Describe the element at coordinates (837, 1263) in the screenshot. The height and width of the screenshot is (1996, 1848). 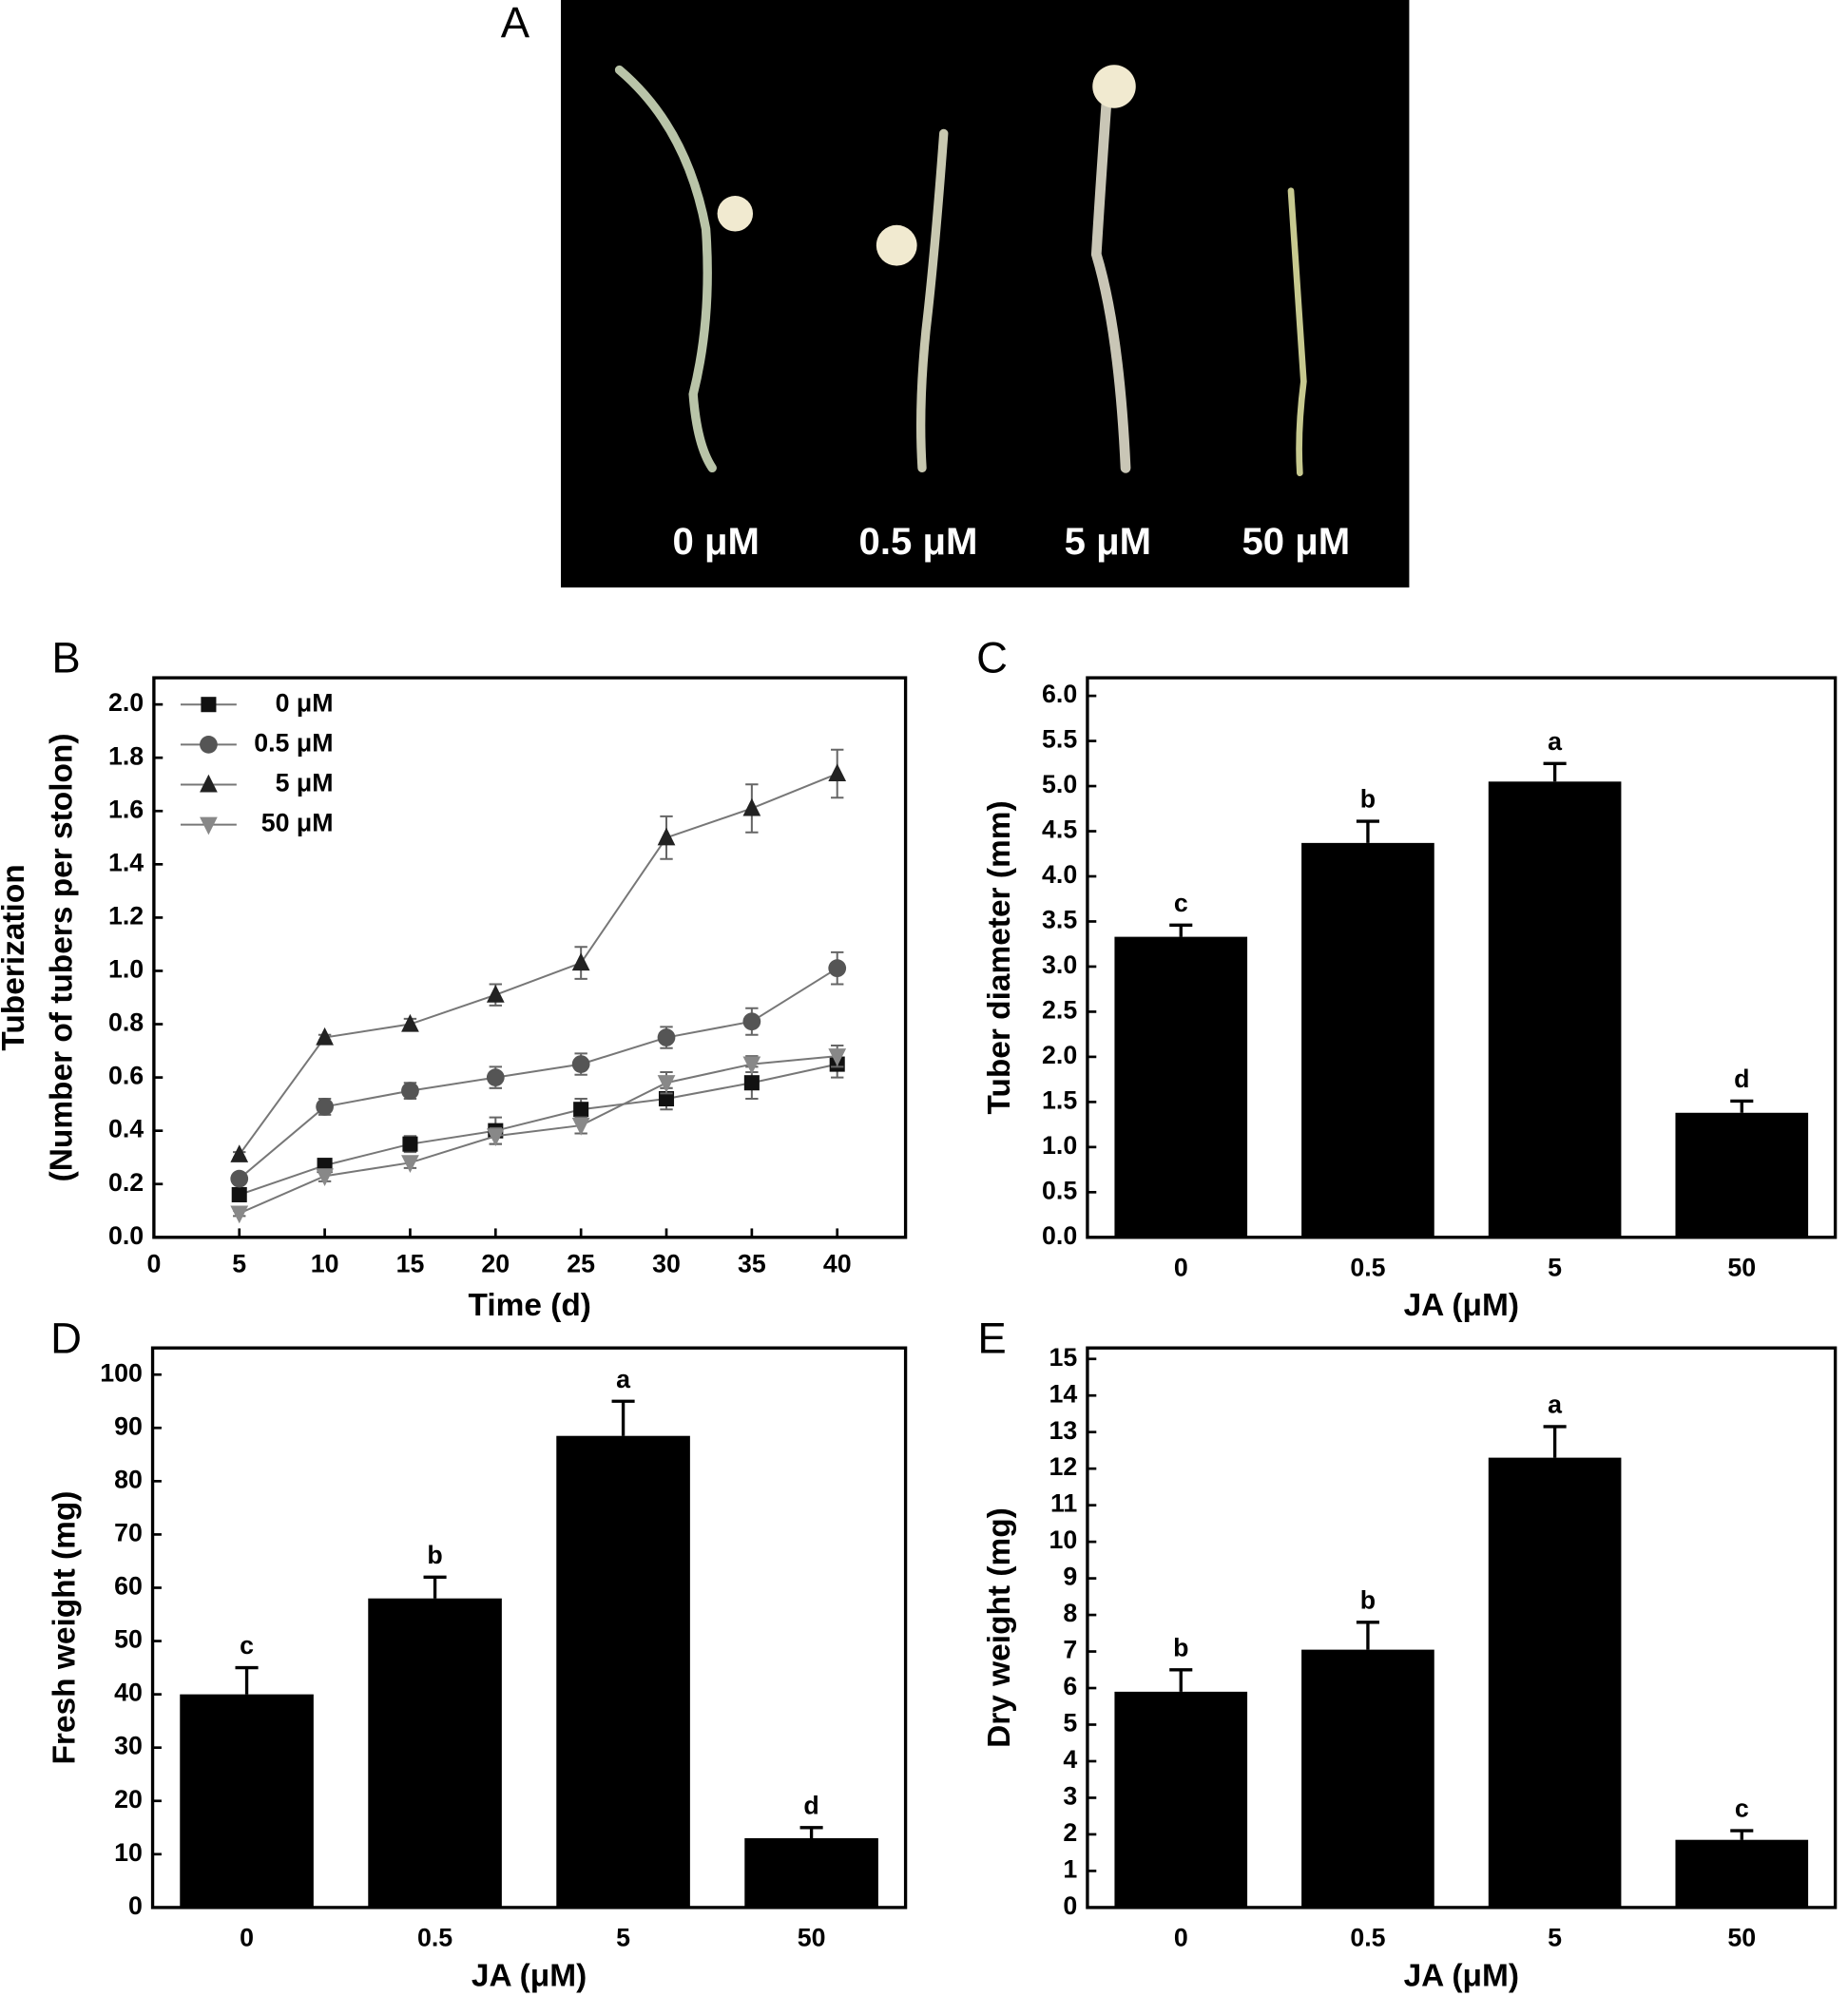
I see `x-tick-label: 40` at that location.